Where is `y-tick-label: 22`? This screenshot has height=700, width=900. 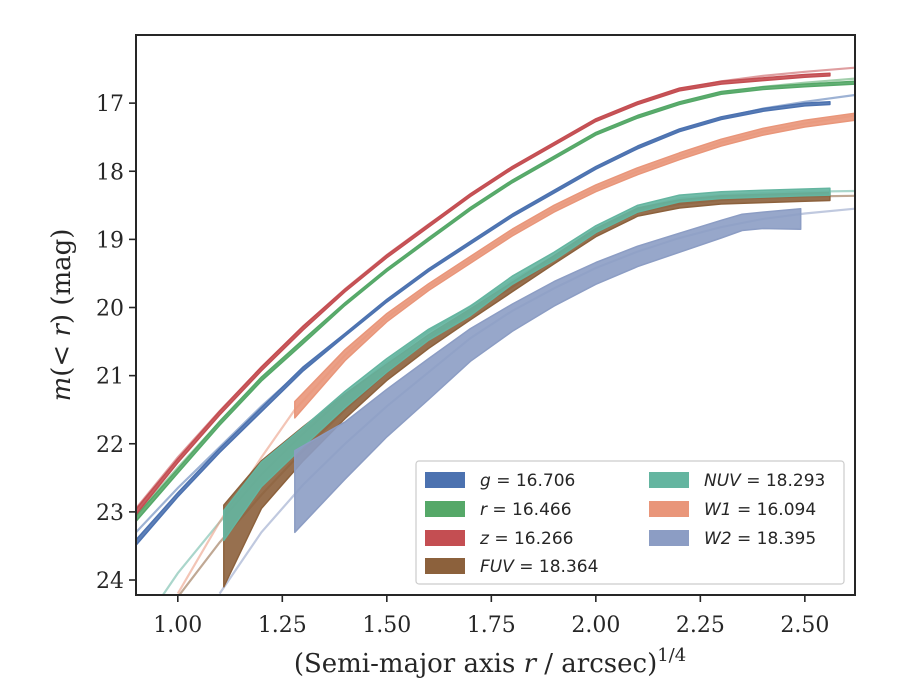 y-tick-label: 22 is located at coordinates (110, 445).